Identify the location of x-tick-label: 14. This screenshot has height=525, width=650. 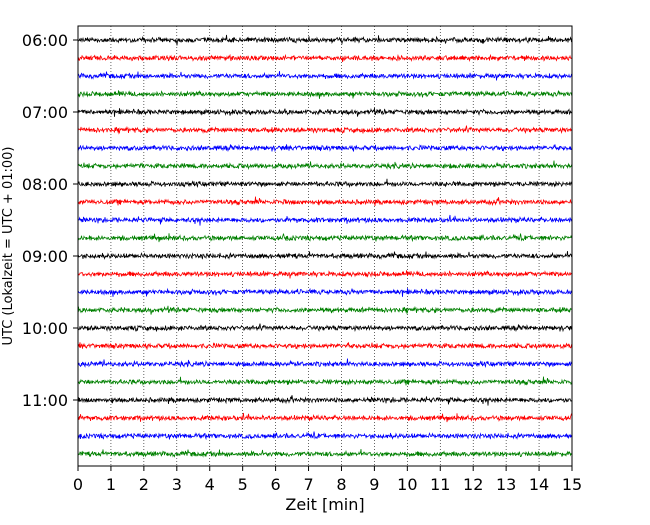
(539, 484).